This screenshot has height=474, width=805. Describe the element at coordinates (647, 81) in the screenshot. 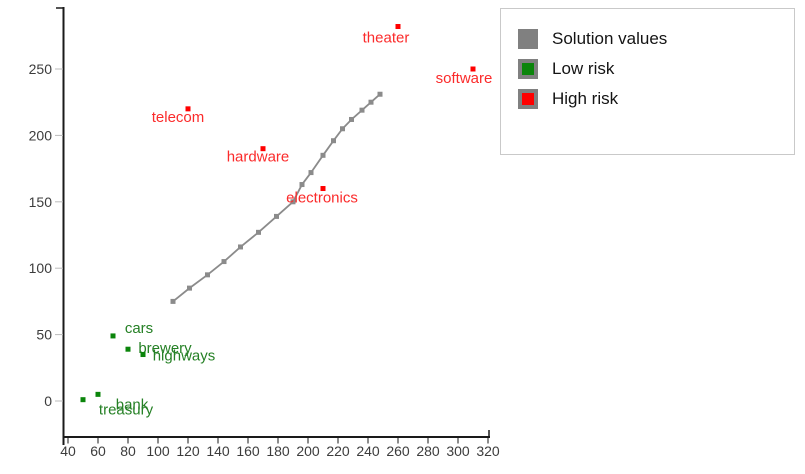

I see `legend: Solution values Low risk High risk` at that location.